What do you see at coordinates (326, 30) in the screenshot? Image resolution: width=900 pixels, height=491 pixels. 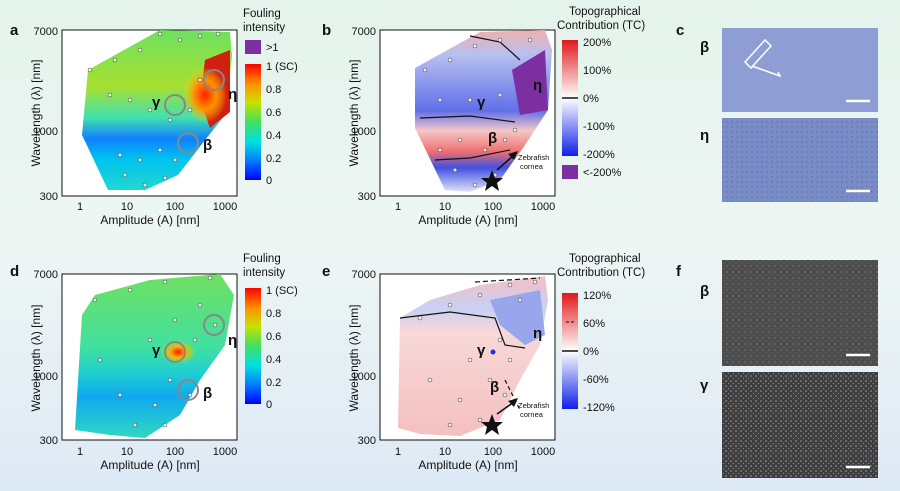 I see `panel-b-label: b` at bounding box center [326, 30].